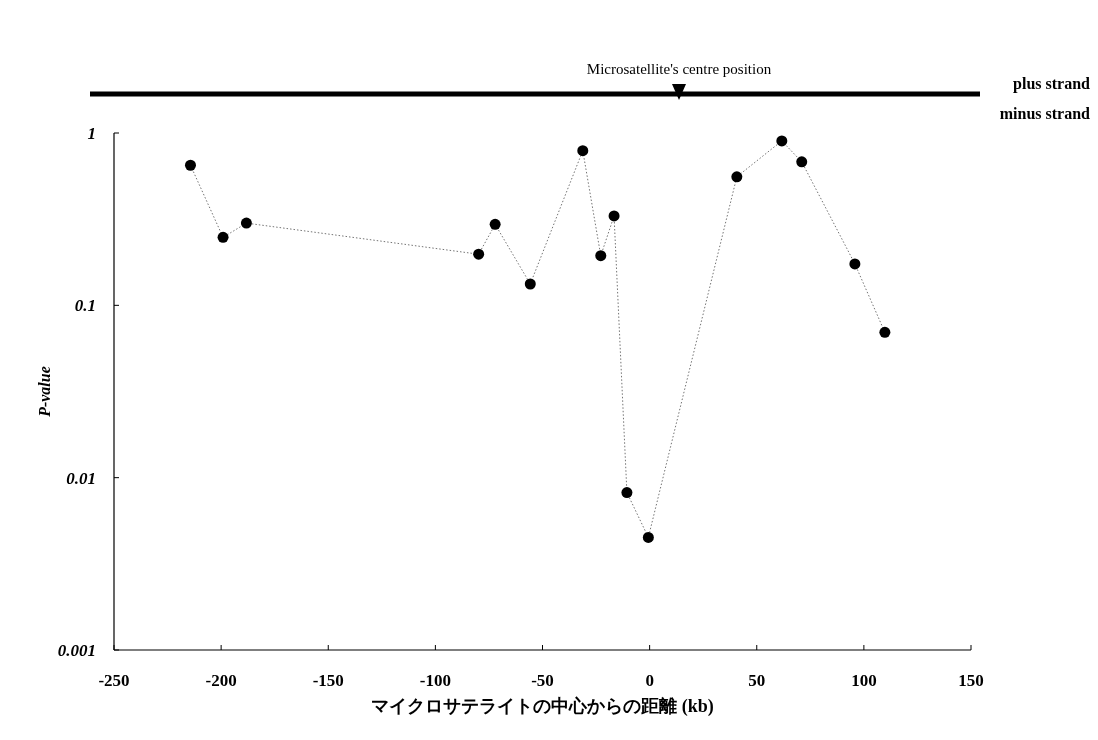 Image resolution: width=1098 pixels, height=740 pixels. I want to click on x-tick-label: 0, so click(649, 680).